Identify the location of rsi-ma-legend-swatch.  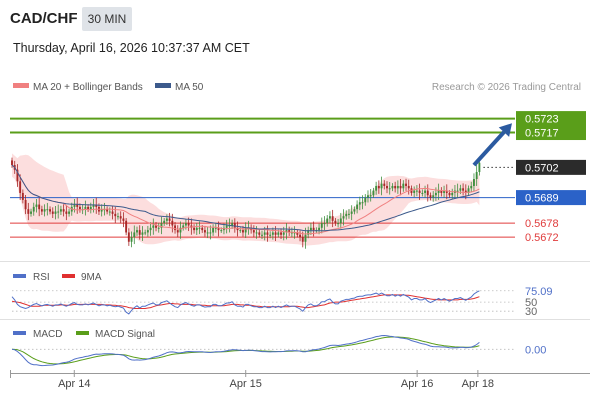
(68, 276).